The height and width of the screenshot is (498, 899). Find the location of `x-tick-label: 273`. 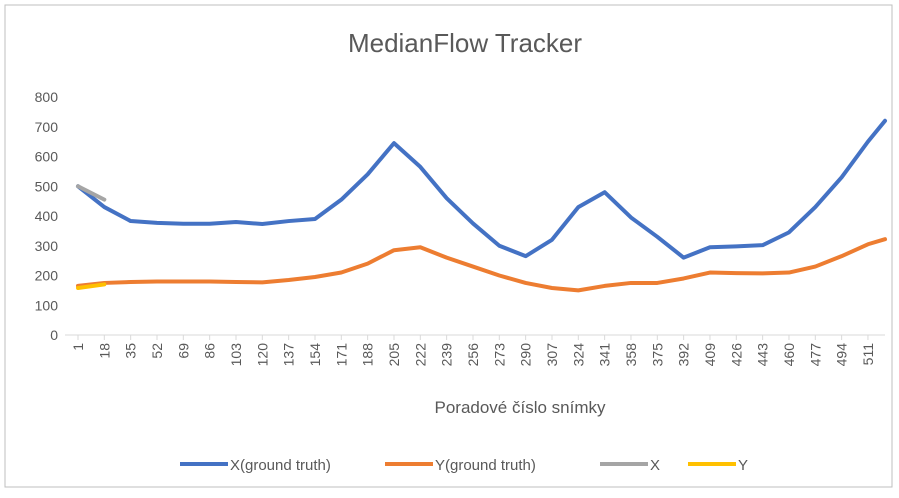

x-tick-label: 273 is located at coordinates (499, 355).